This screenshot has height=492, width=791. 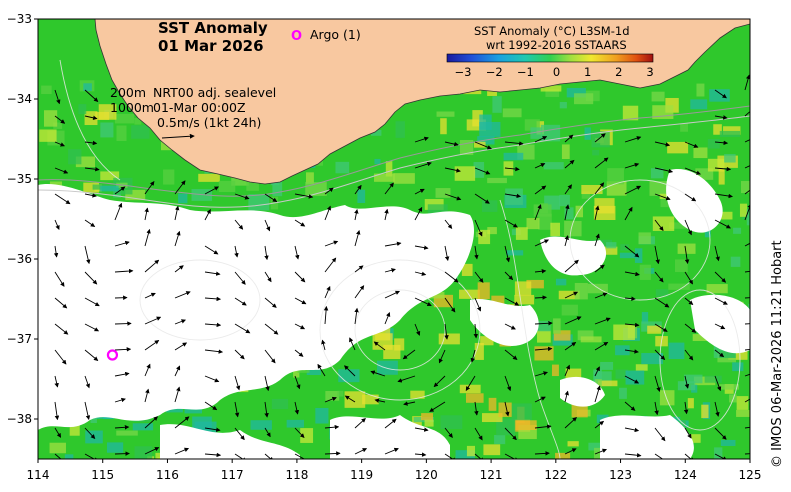 What do you see at coordinates (463, 72) in the screenshot?
I see `colorbar-tick-label: −3` at bounding box center [463, 72].